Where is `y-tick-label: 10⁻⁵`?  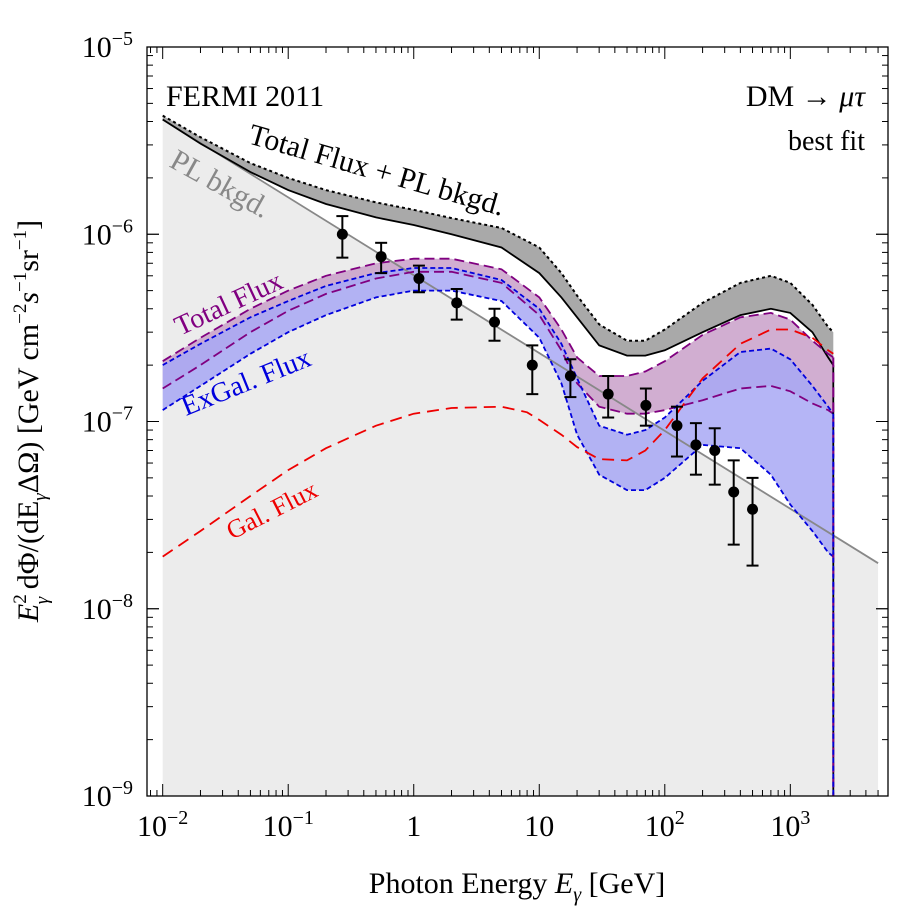
y-tick-label: 10⁻⁵ is located at coordinates (107, 46).